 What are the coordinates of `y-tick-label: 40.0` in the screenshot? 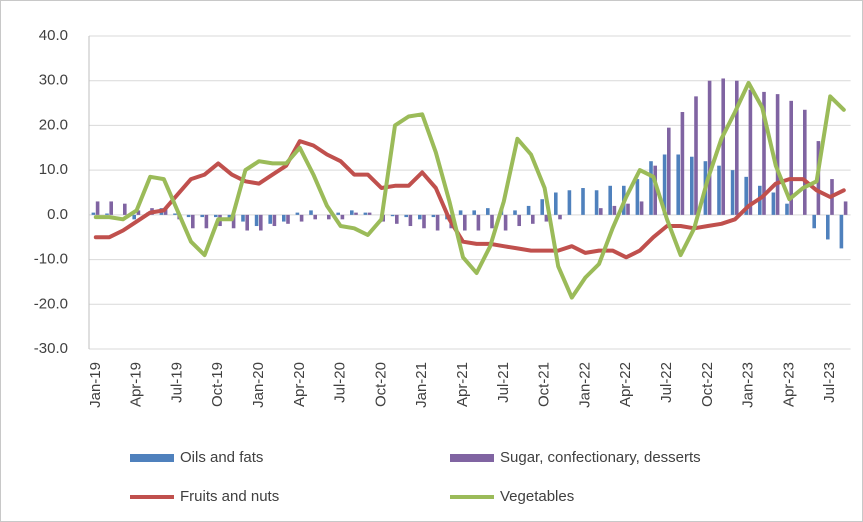 It's located at (53, 35).